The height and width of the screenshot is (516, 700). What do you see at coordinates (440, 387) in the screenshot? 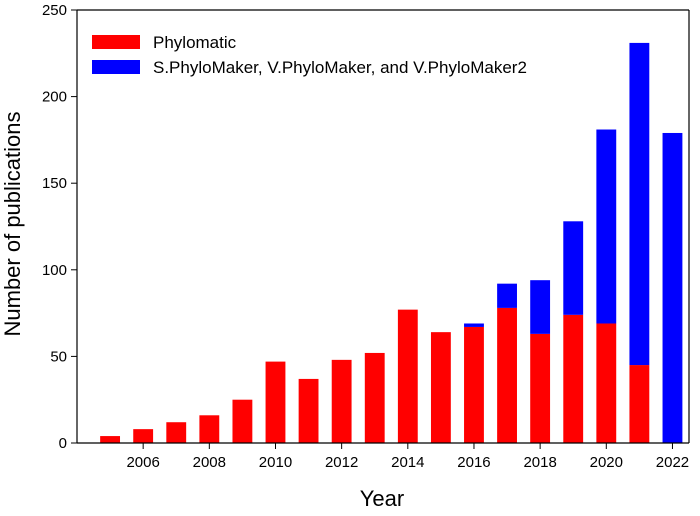
I see `bar-2015-phylomatic` at bounding box center [440, 387].